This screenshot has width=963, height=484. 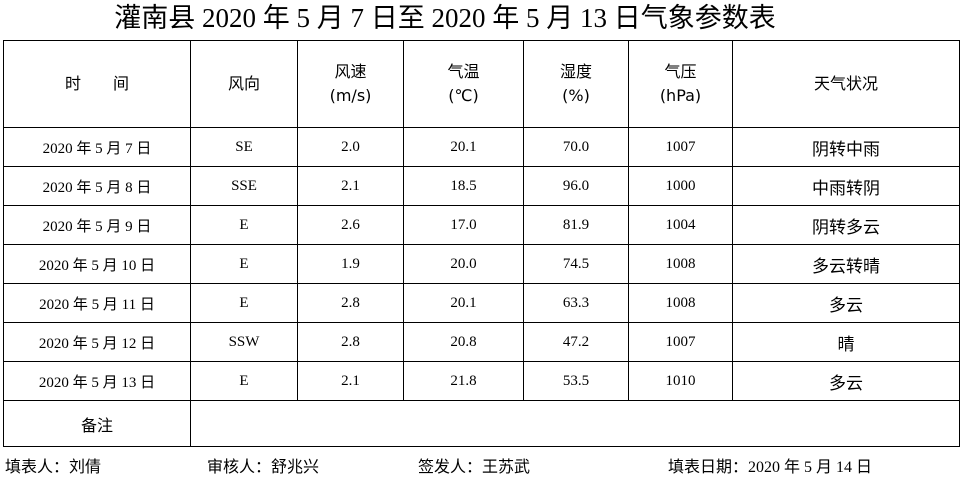 What do you see at coordinates (350, 71) in the screenshot?
I see `header-text: 风速` at bounding box center [350, 71].